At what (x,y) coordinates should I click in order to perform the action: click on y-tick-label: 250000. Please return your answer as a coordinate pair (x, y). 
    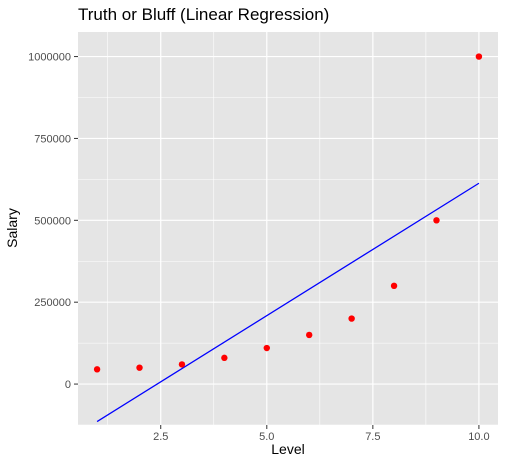
    Looking at the image, I should click on (52, 303).